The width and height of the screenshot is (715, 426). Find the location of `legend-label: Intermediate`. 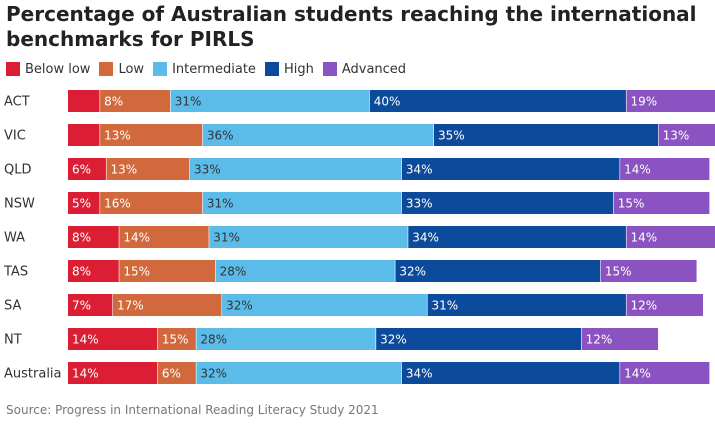

legend-label: Intermediate is located at coordinates (214, 69).